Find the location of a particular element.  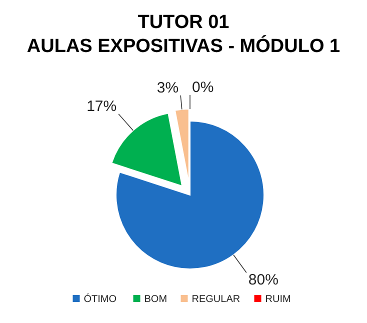

data-label: 17% is located at coordinates (101, 106).